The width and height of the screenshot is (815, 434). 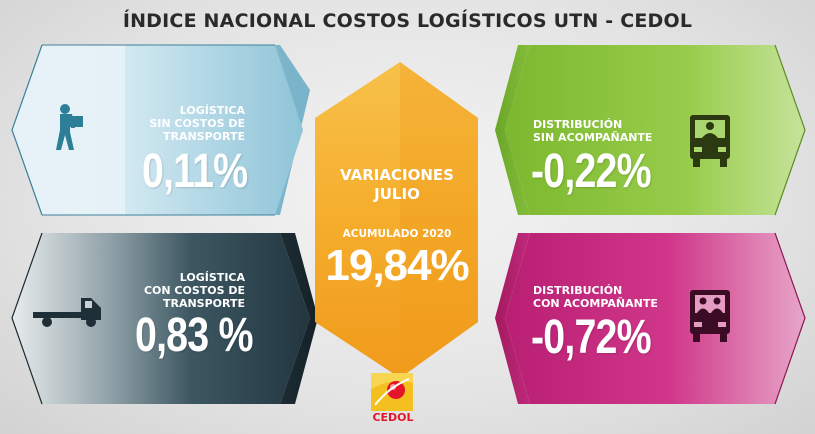 What do you see at coordinates (197, 123) in the screenshot?
I see `label-line: SIN COSTOS DE` at bounding box center [197, 123].